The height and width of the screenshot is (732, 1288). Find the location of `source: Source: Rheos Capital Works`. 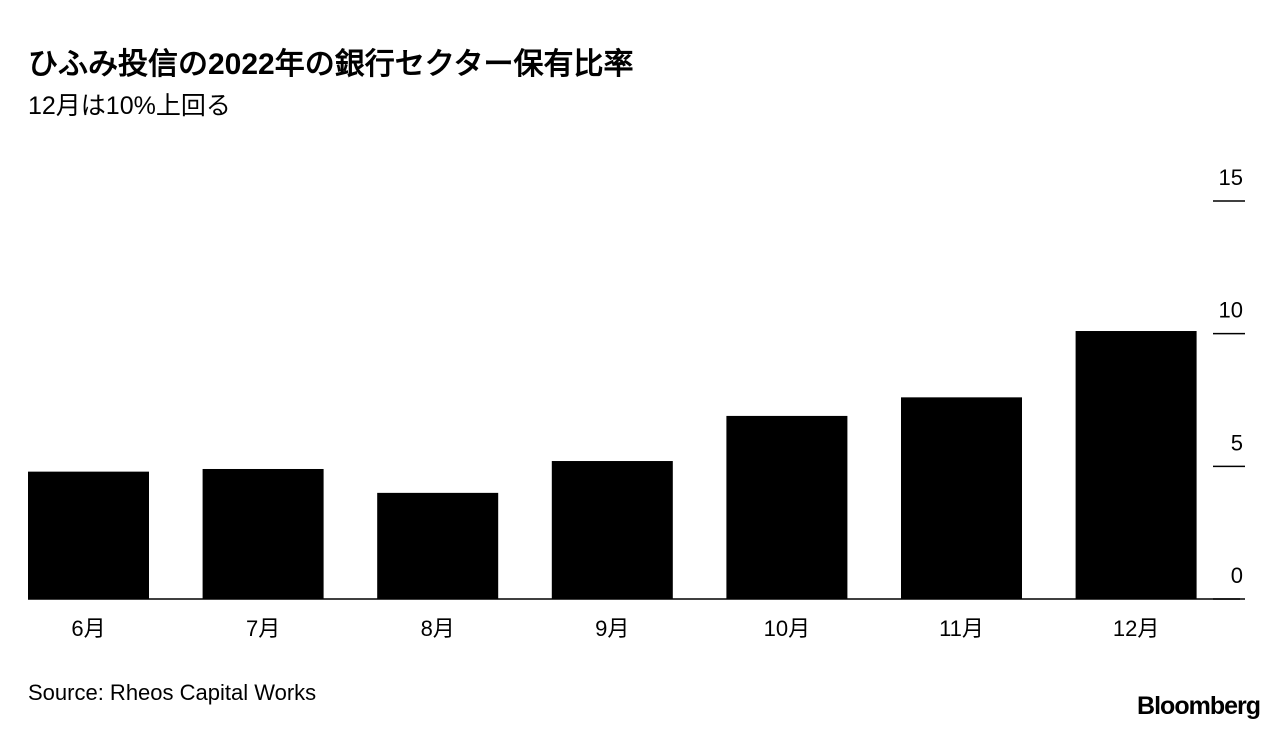

source: Source: Rheos Capital Works is located at coordinates (172, 692).